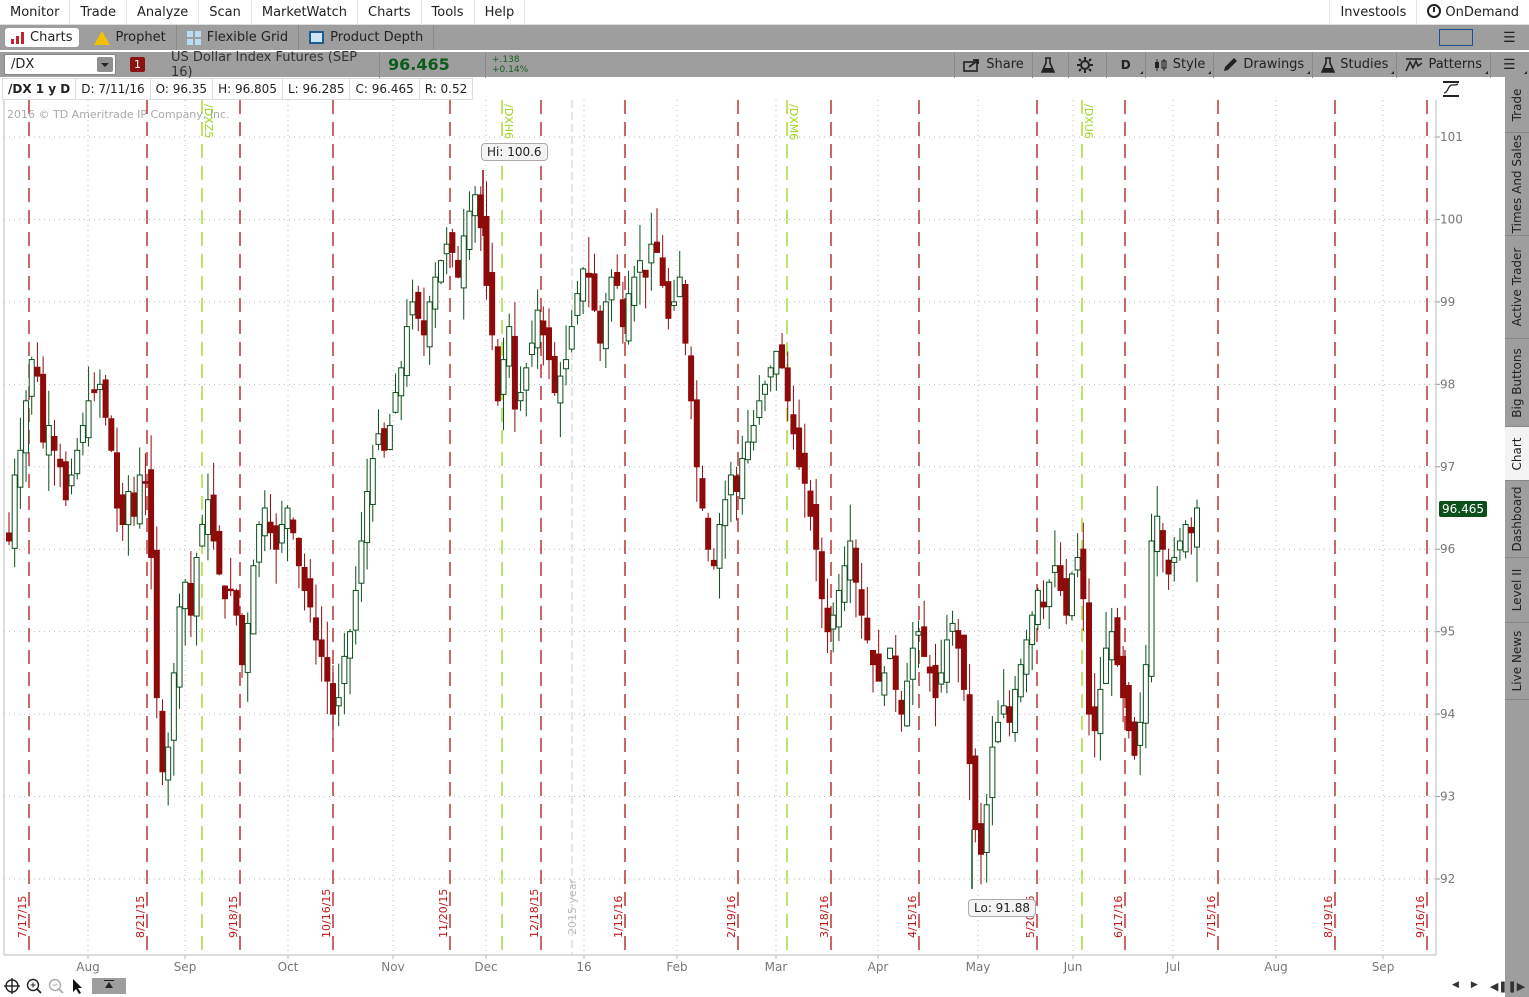 This screenshot has width=1529, height=997. I want to click on svg-text: Mar, so click(776, 967).